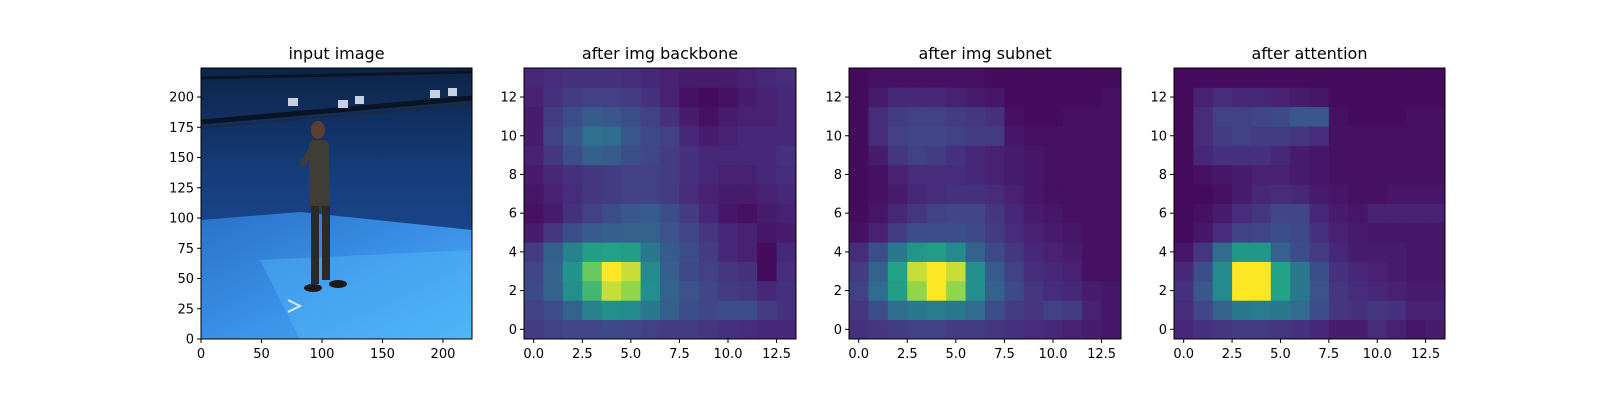  What do you see at coordinates (185, 309) in the screenshot?
I see `y-tick-label: 25` at bounding box center [185, 309].